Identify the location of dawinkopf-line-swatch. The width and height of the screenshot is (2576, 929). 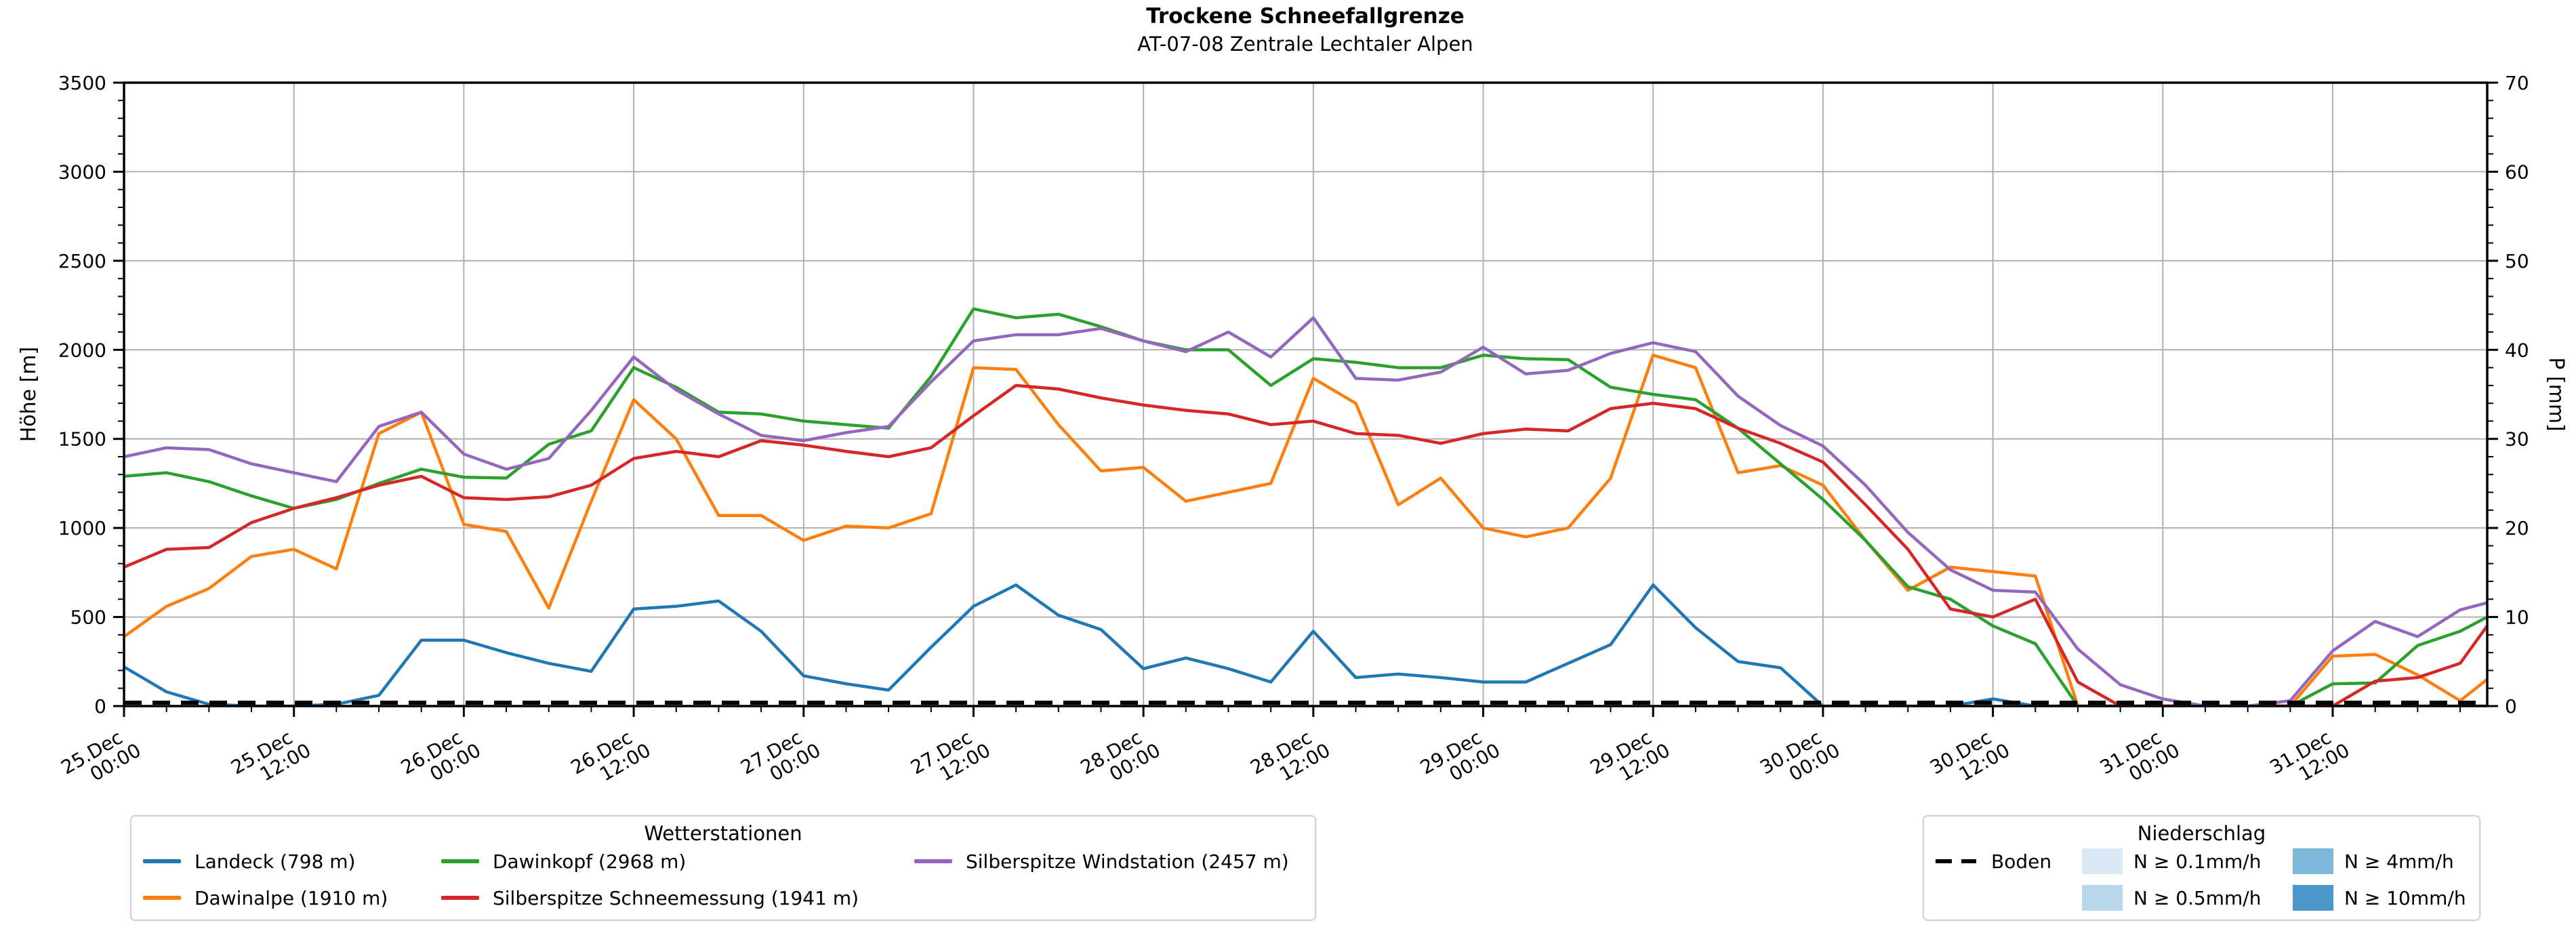
(460, 861).